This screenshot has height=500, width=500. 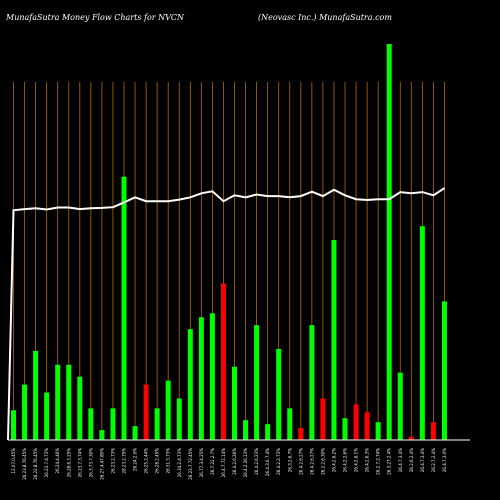 What do you see at coordinates (325, 17) in the screenshot?
I see `chart-title-right: (Neovasc Inc.) MunafaSutra.com` at bounding box center [325, 17].